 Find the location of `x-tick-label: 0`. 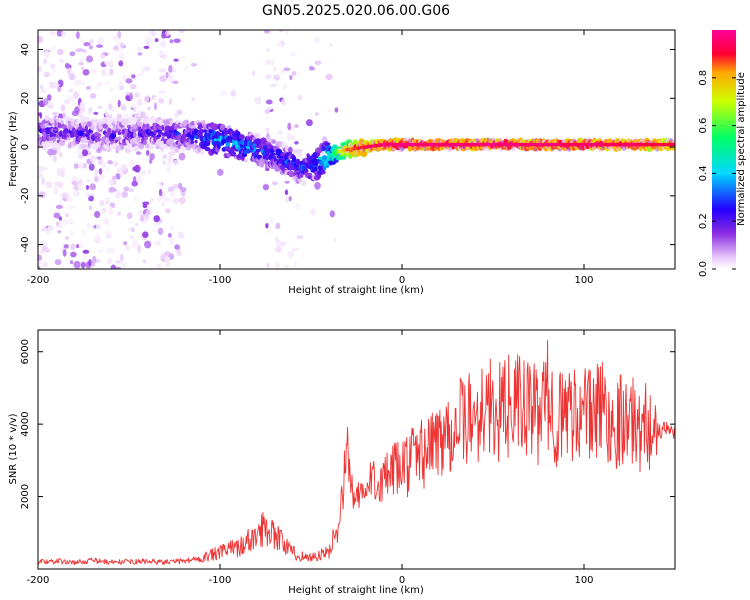

x-tick-label: 0 is located at coordinates (402, 580).